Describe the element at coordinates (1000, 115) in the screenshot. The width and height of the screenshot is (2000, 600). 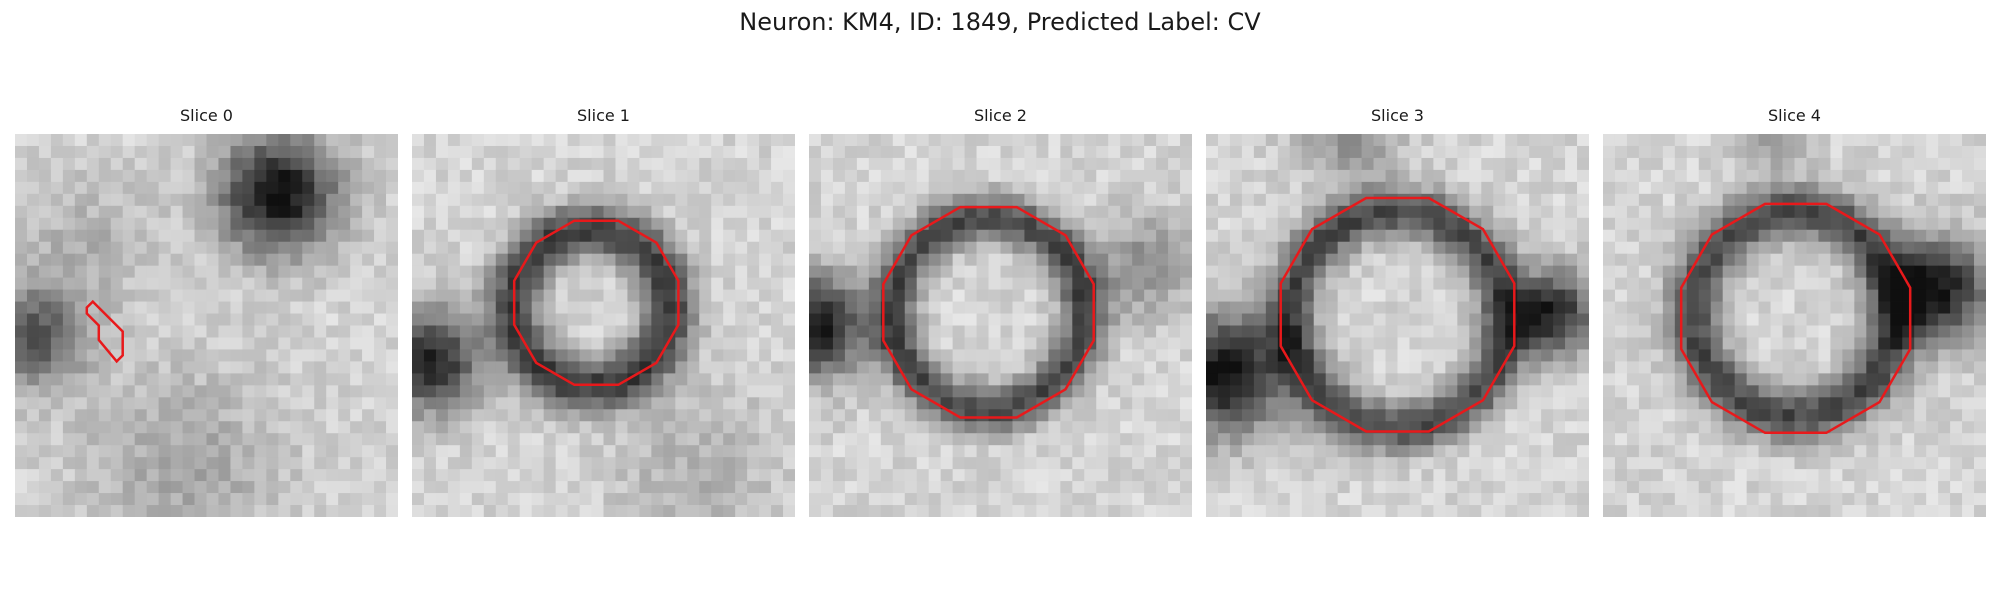
I see `slice-title-2: Slice 2` at that location.